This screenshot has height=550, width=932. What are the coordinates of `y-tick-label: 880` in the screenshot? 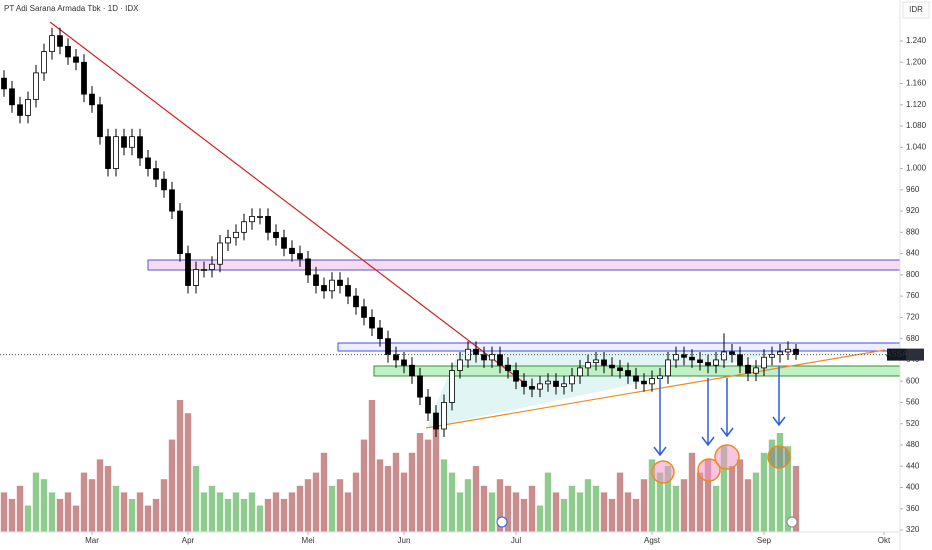 It's located at (913, 231).